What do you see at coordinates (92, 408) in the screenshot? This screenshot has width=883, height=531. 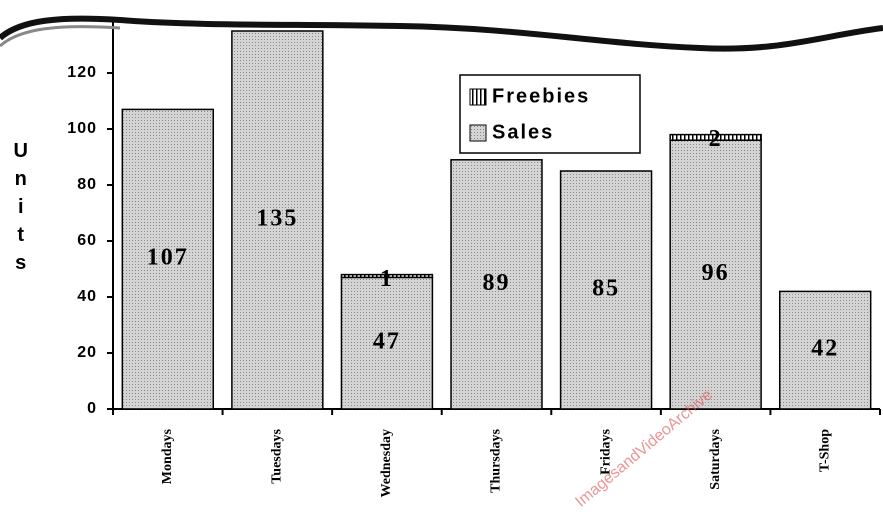 I see `y-tick-label: 0` at bounding box center [92, 408].